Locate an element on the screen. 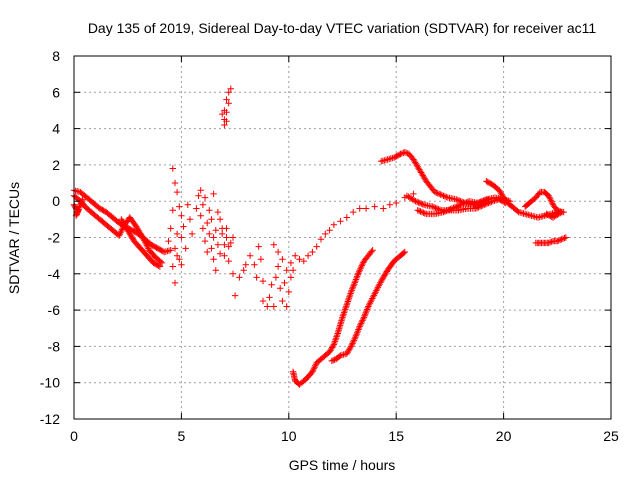  y-tick-label: -4 is located at coordinates (54, 274).